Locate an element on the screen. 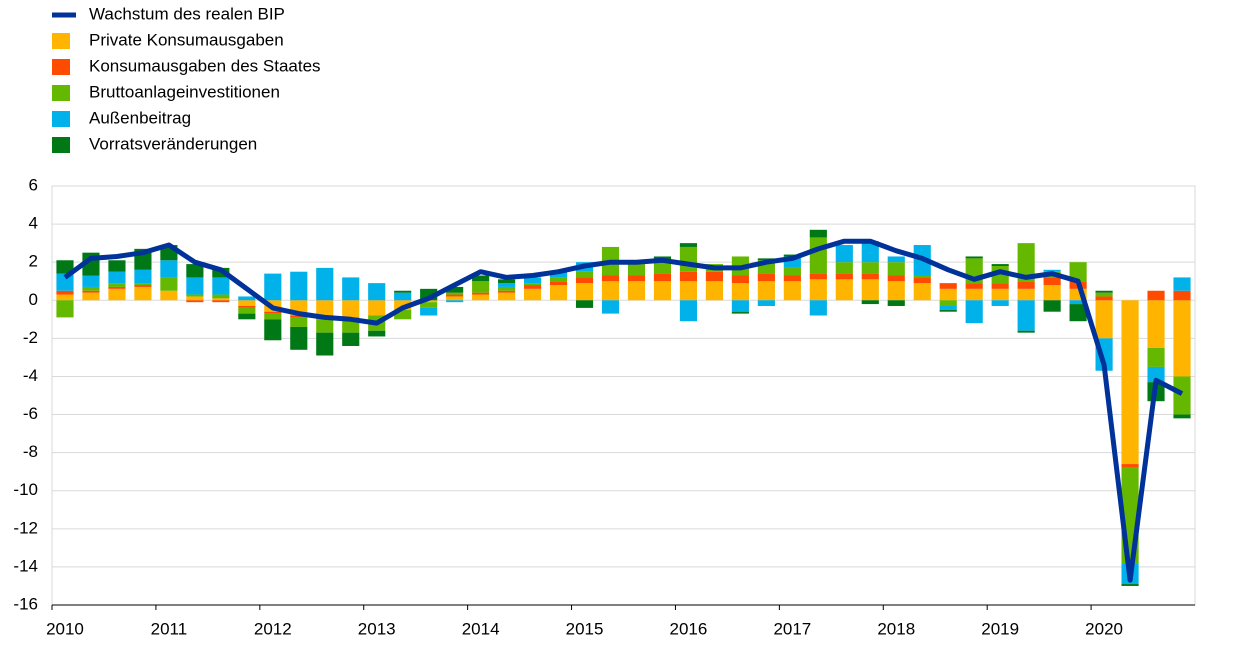  y-tick-label: -16 is located at coordinates (25, 603).